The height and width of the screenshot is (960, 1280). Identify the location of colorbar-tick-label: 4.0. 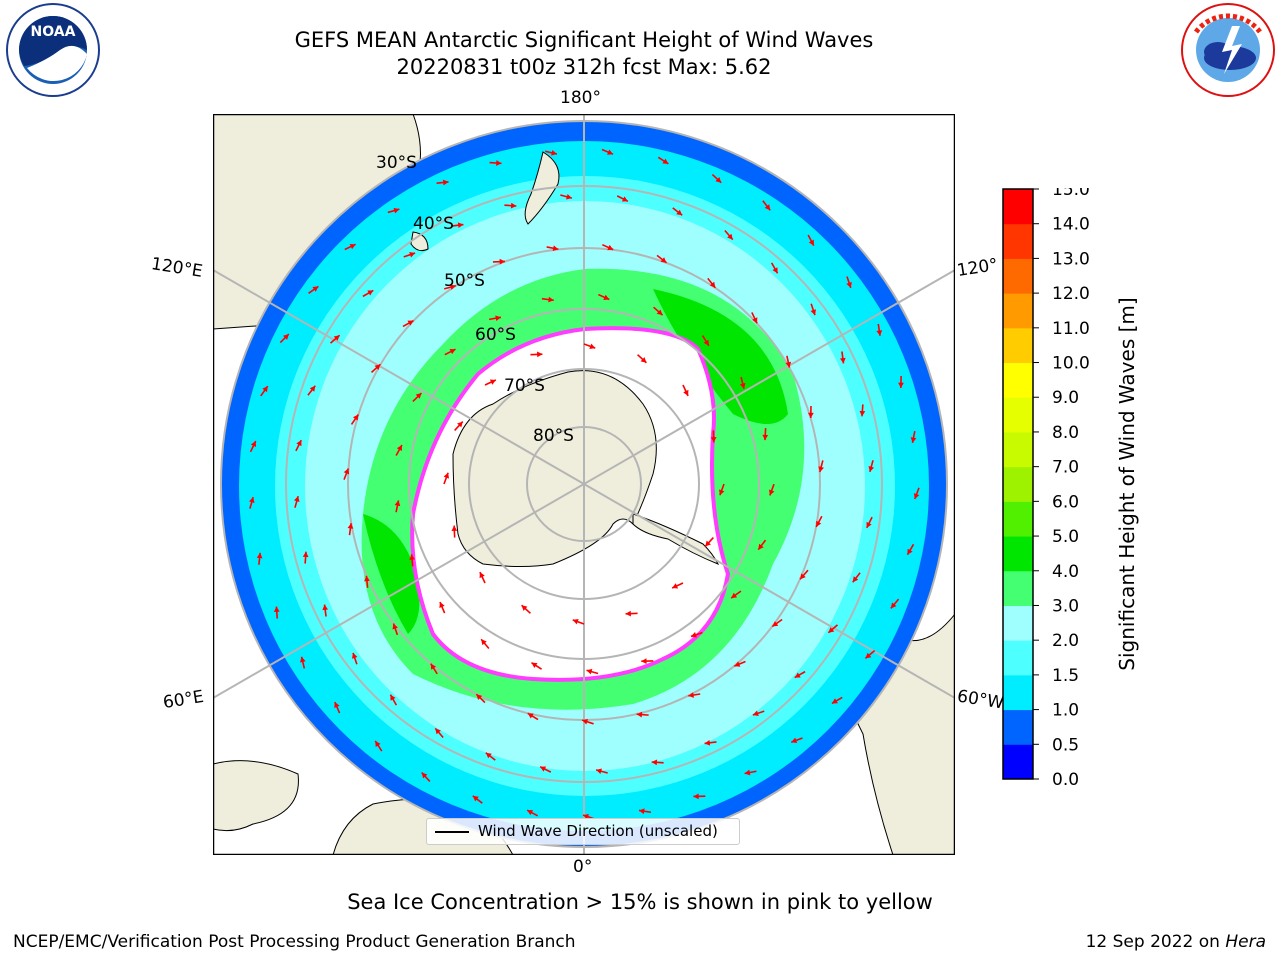
(1065, 572).